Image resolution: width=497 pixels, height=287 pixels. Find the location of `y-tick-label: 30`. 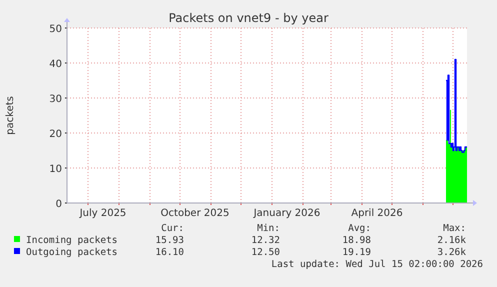

y-tick-label: 30 is located at coordinates (55, 99).